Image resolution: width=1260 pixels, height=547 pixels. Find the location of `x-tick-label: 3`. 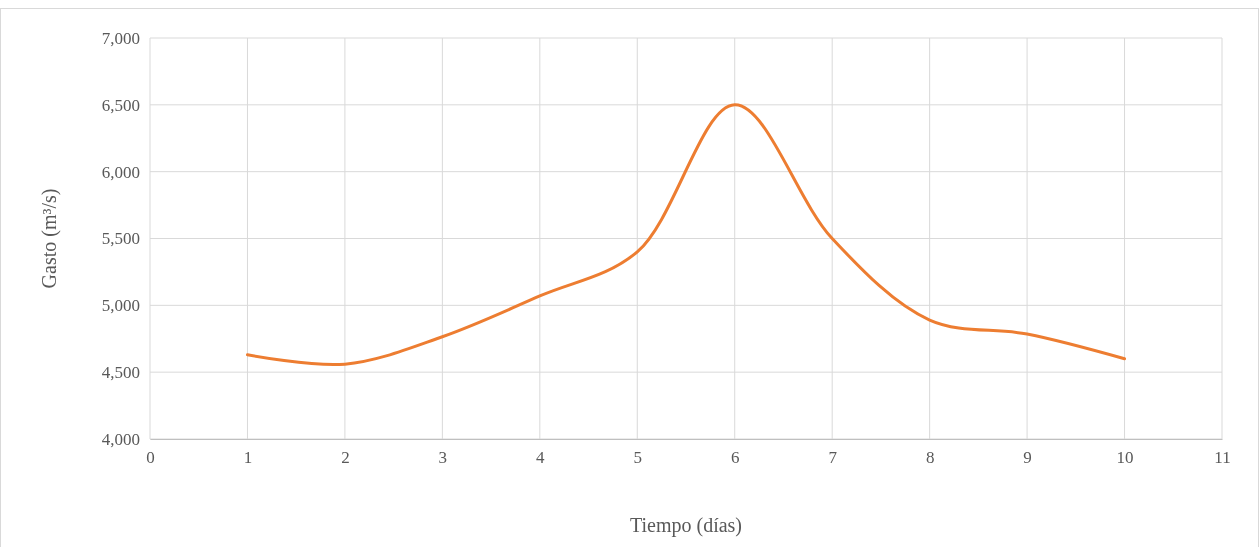

x-tick-label: 3 is located at coordinates (443, 458).